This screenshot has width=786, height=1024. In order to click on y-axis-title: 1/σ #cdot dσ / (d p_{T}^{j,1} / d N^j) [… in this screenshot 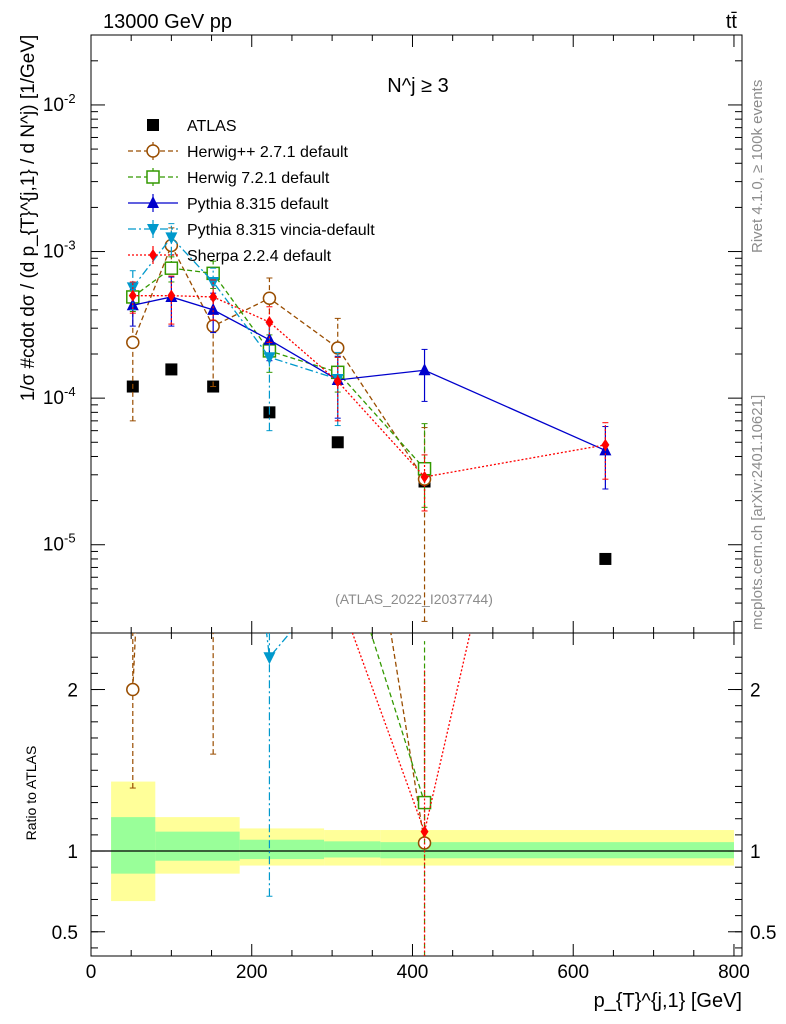, I will do `click(28, 218)`.